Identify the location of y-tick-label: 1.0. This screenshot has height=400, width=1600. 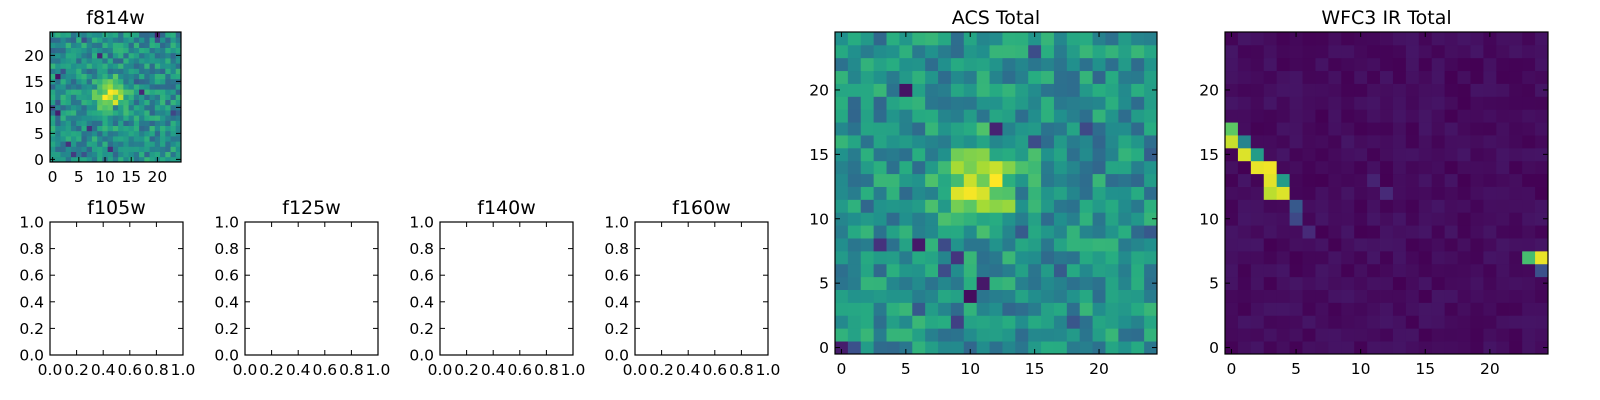
(226, 223).